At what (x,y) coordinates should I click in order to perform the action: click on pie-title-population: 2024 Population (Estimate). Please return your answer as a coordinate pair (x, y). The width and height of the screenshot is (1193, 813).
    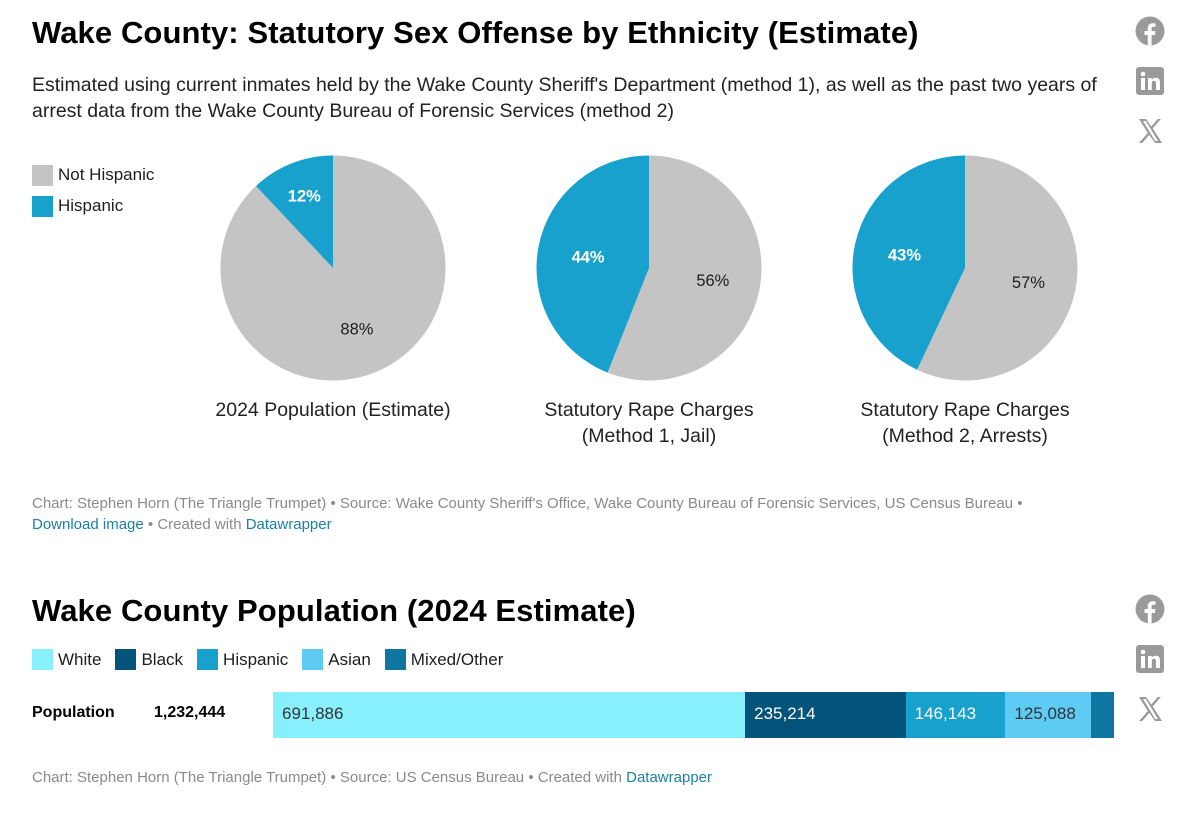
    Looking at the image, I should click on (333, 410).